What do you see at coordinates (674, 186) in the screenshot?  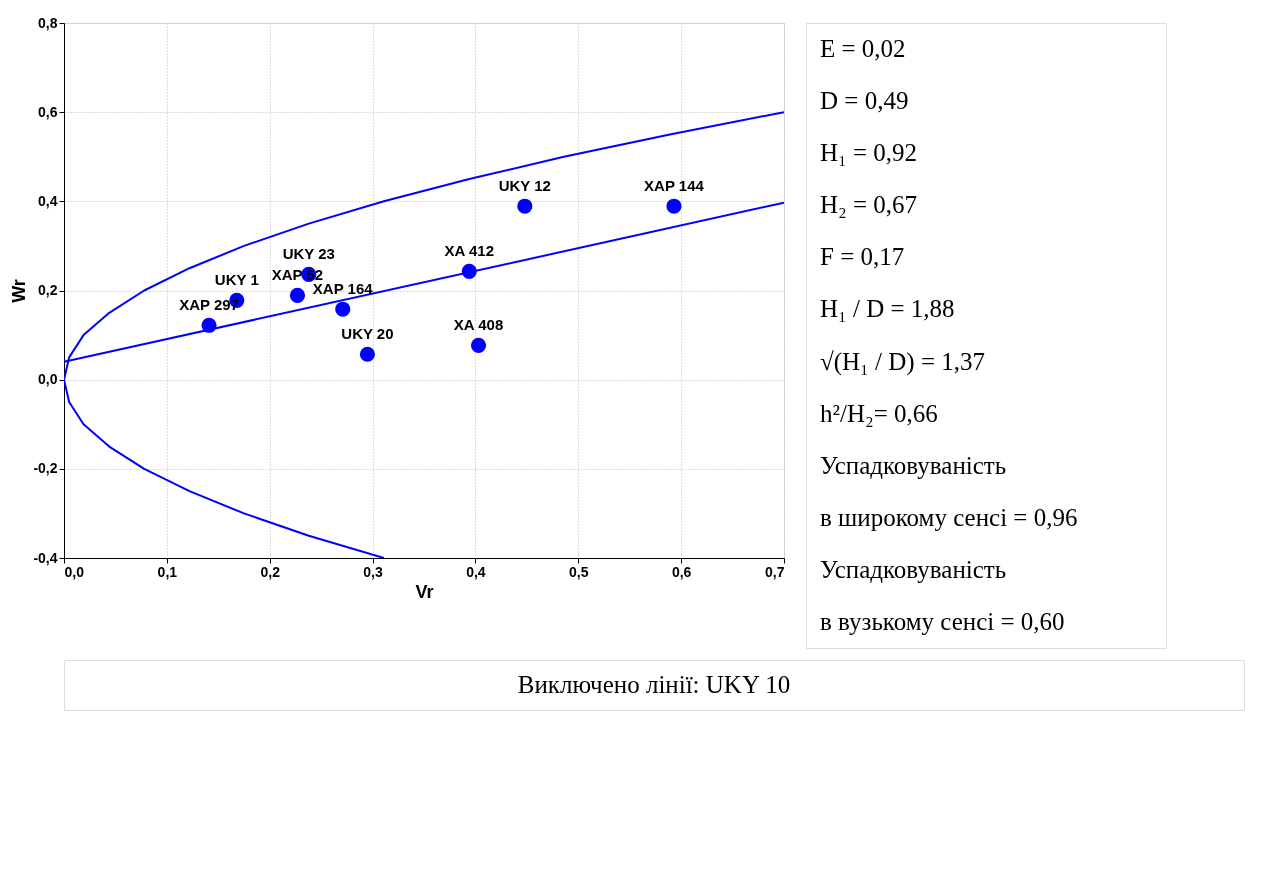 I see `annotation: XAP 144` at bounding box center [674, 186].